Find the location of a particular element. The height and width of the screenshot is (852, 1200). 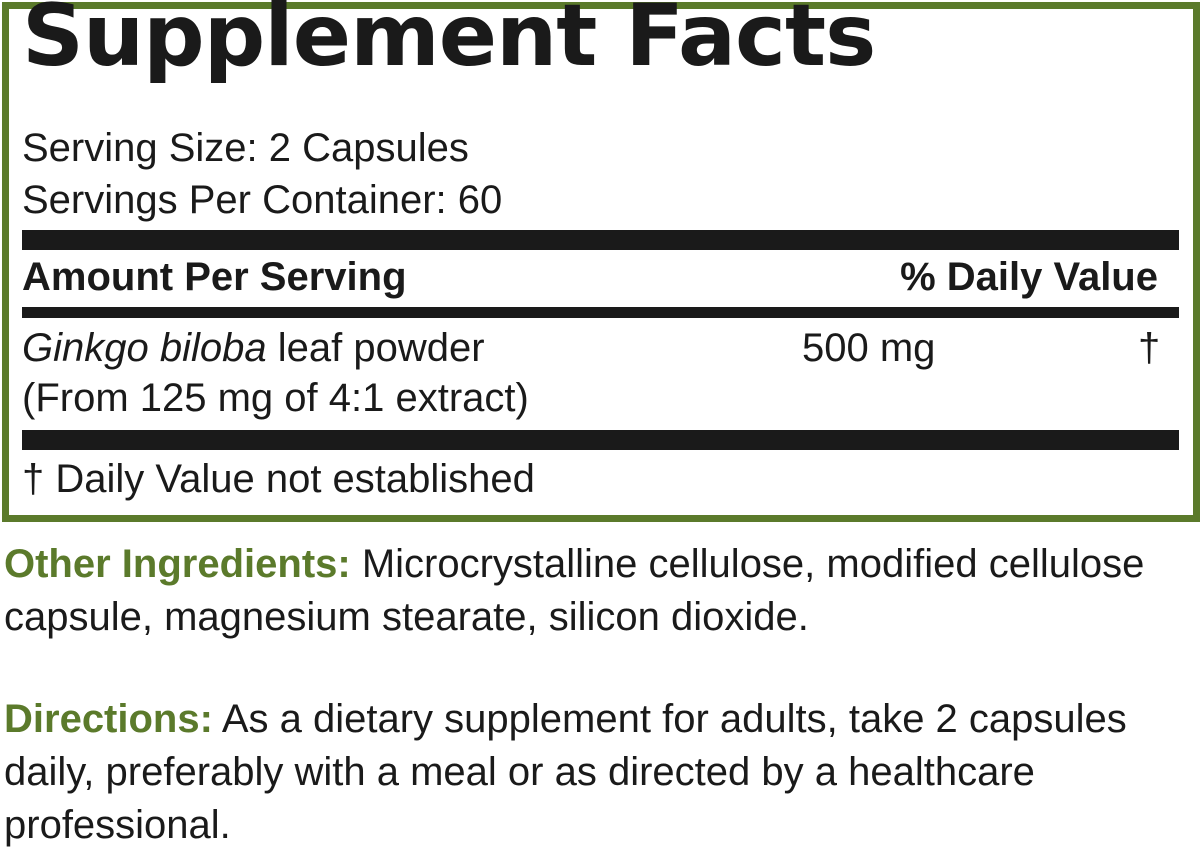

ingredient-name: Ginkgo biloba leaf powder is located at coordinates (253, 348).